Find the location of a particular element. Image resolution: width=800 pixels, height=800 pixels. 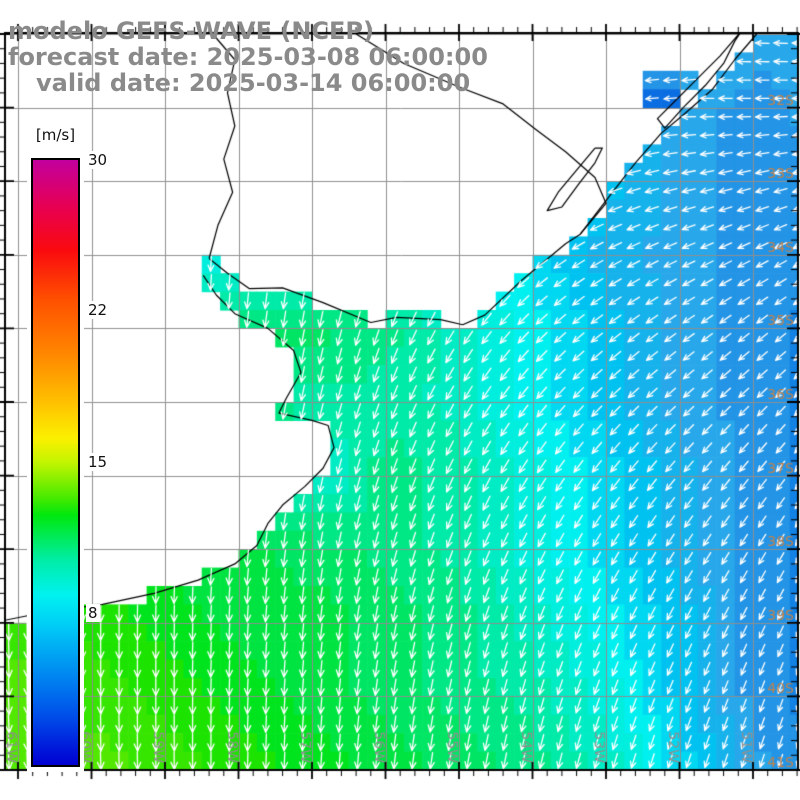

colorbar-tick-label: 22 is located at coordinates (98, 310).